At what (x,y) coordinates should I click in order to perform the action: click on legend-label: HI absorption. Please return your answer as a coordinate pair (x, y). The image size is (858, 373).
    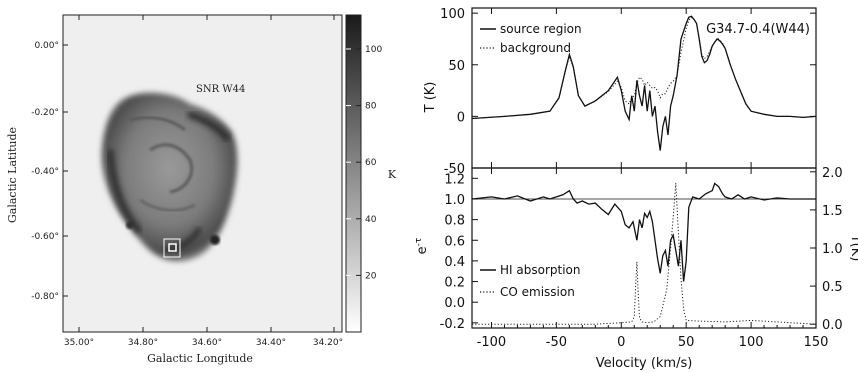
    Looking at the image, I should click on (540, 270).